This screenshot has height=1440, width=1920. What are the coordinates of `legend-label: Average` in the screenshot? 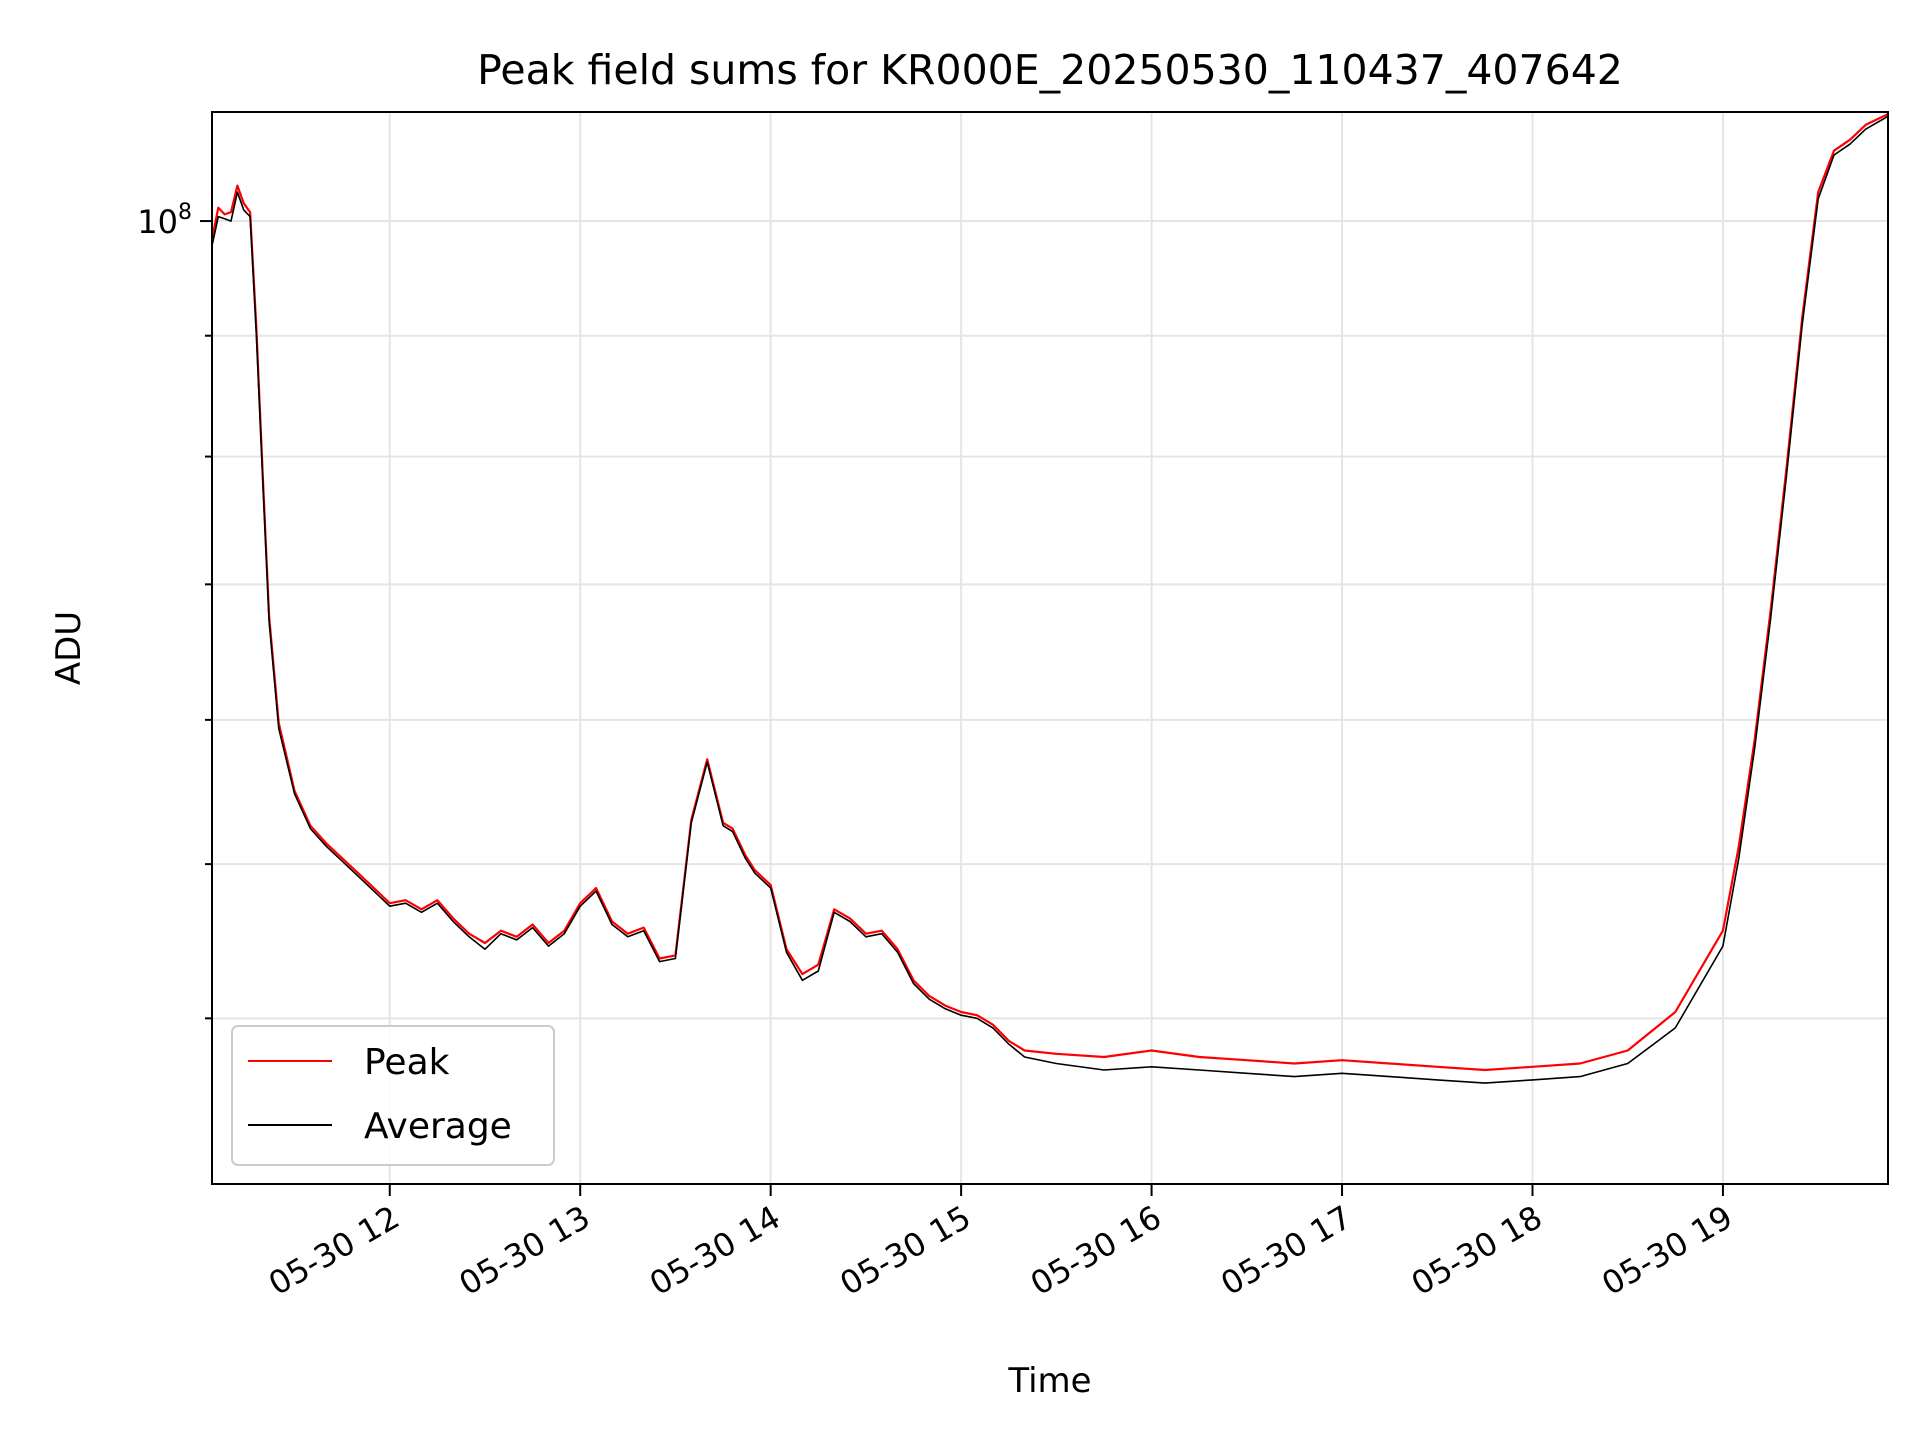 It's located at (438, 1126).